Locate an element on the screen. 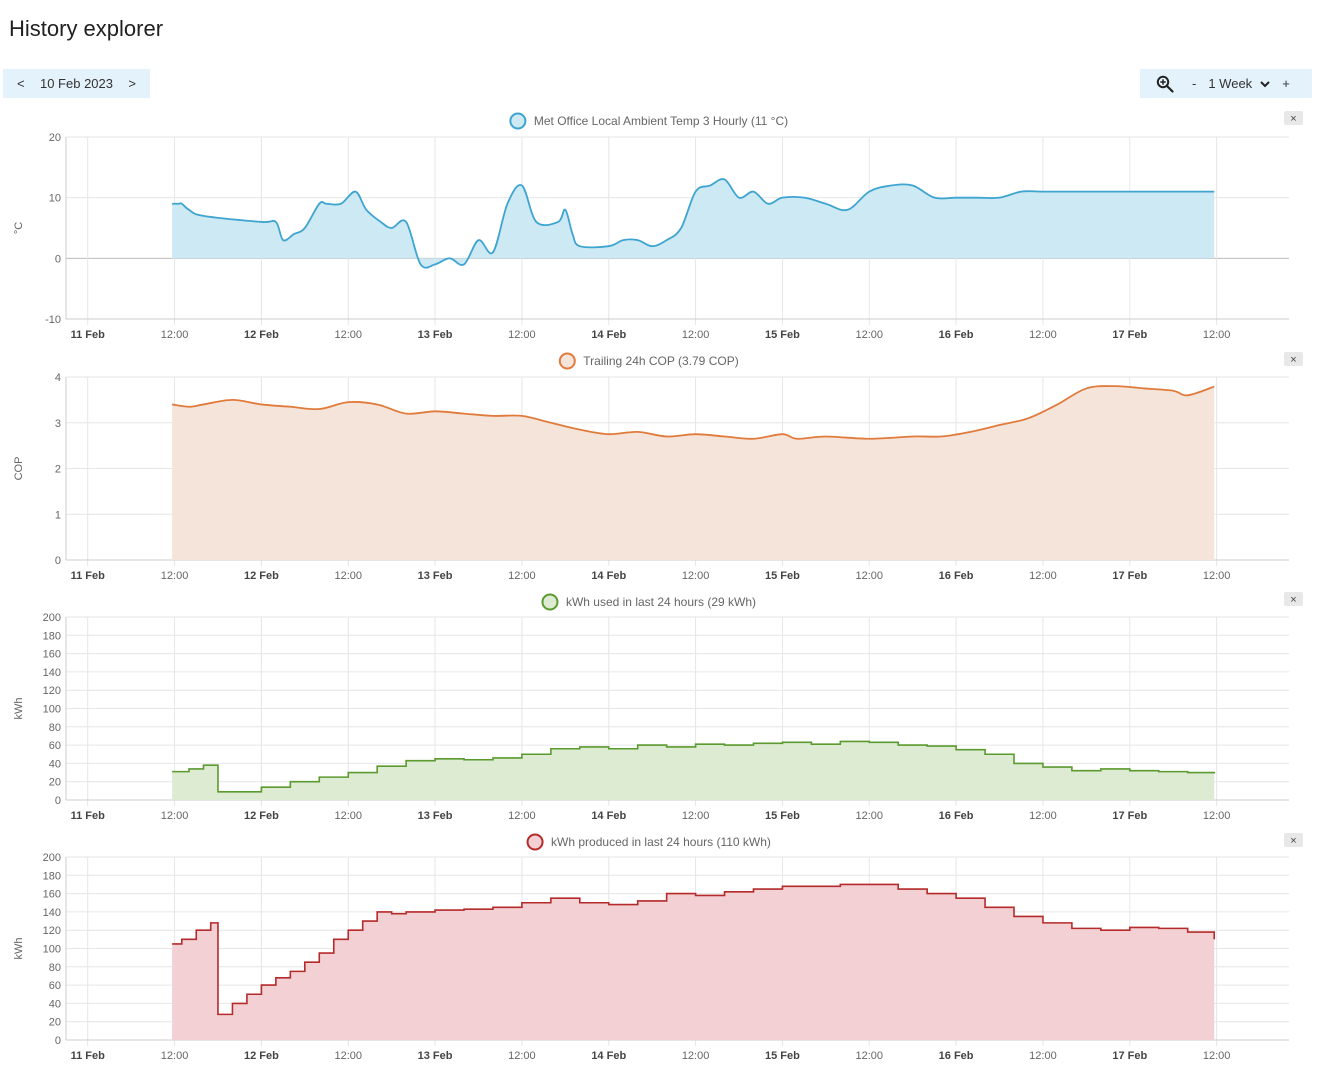 The image size is (1320, 1080). y-tick-label: 140 is located at coordinates (52, 913).